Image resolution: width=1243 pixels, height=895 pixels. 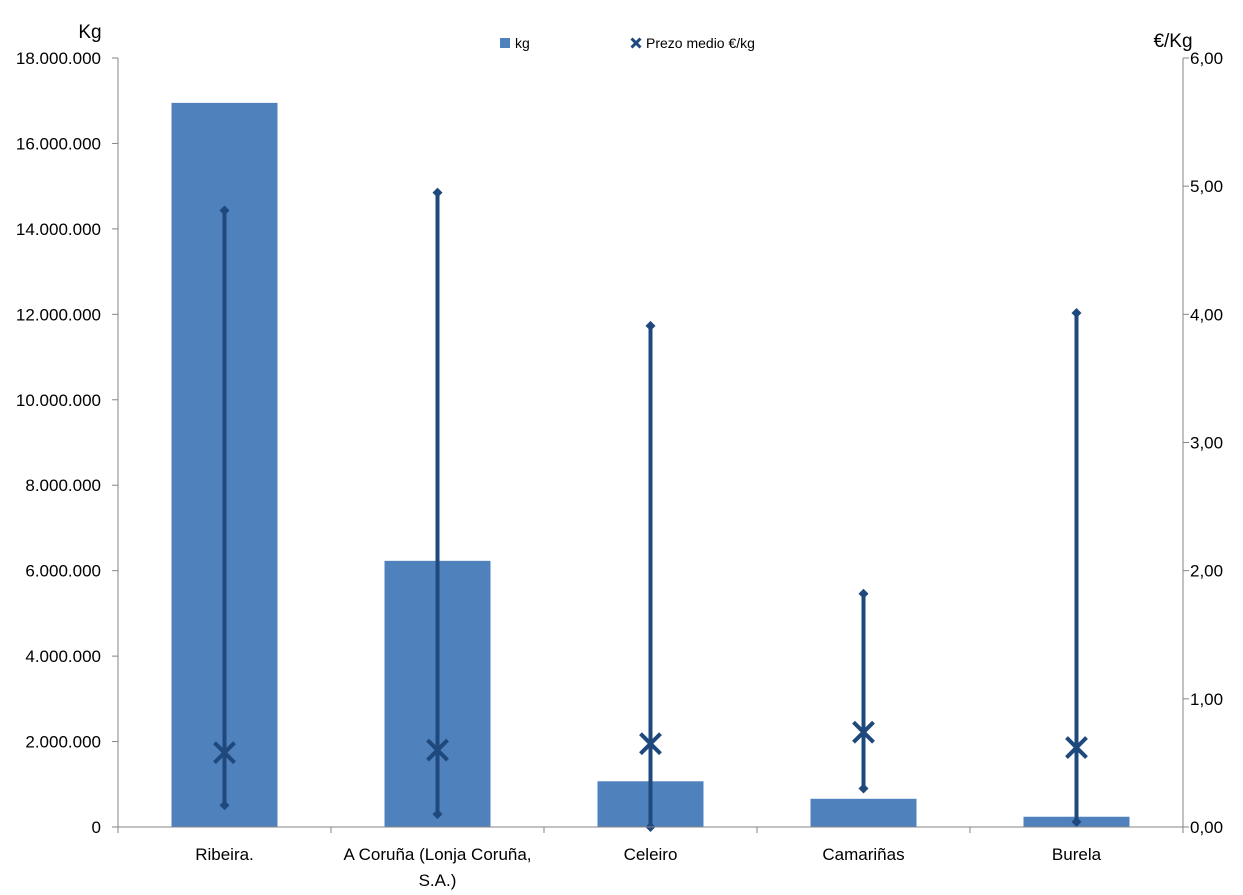 I want to click on right-axis-tick-label: 6,00, so click(x=1206, y=58).